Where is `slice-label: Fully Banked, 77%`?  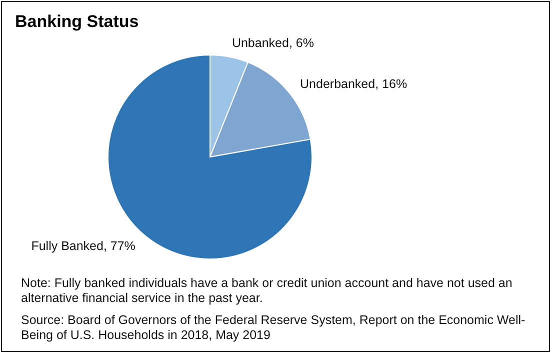 slice-label: Fully Banked, 77% is located at coordinates (83, 245).